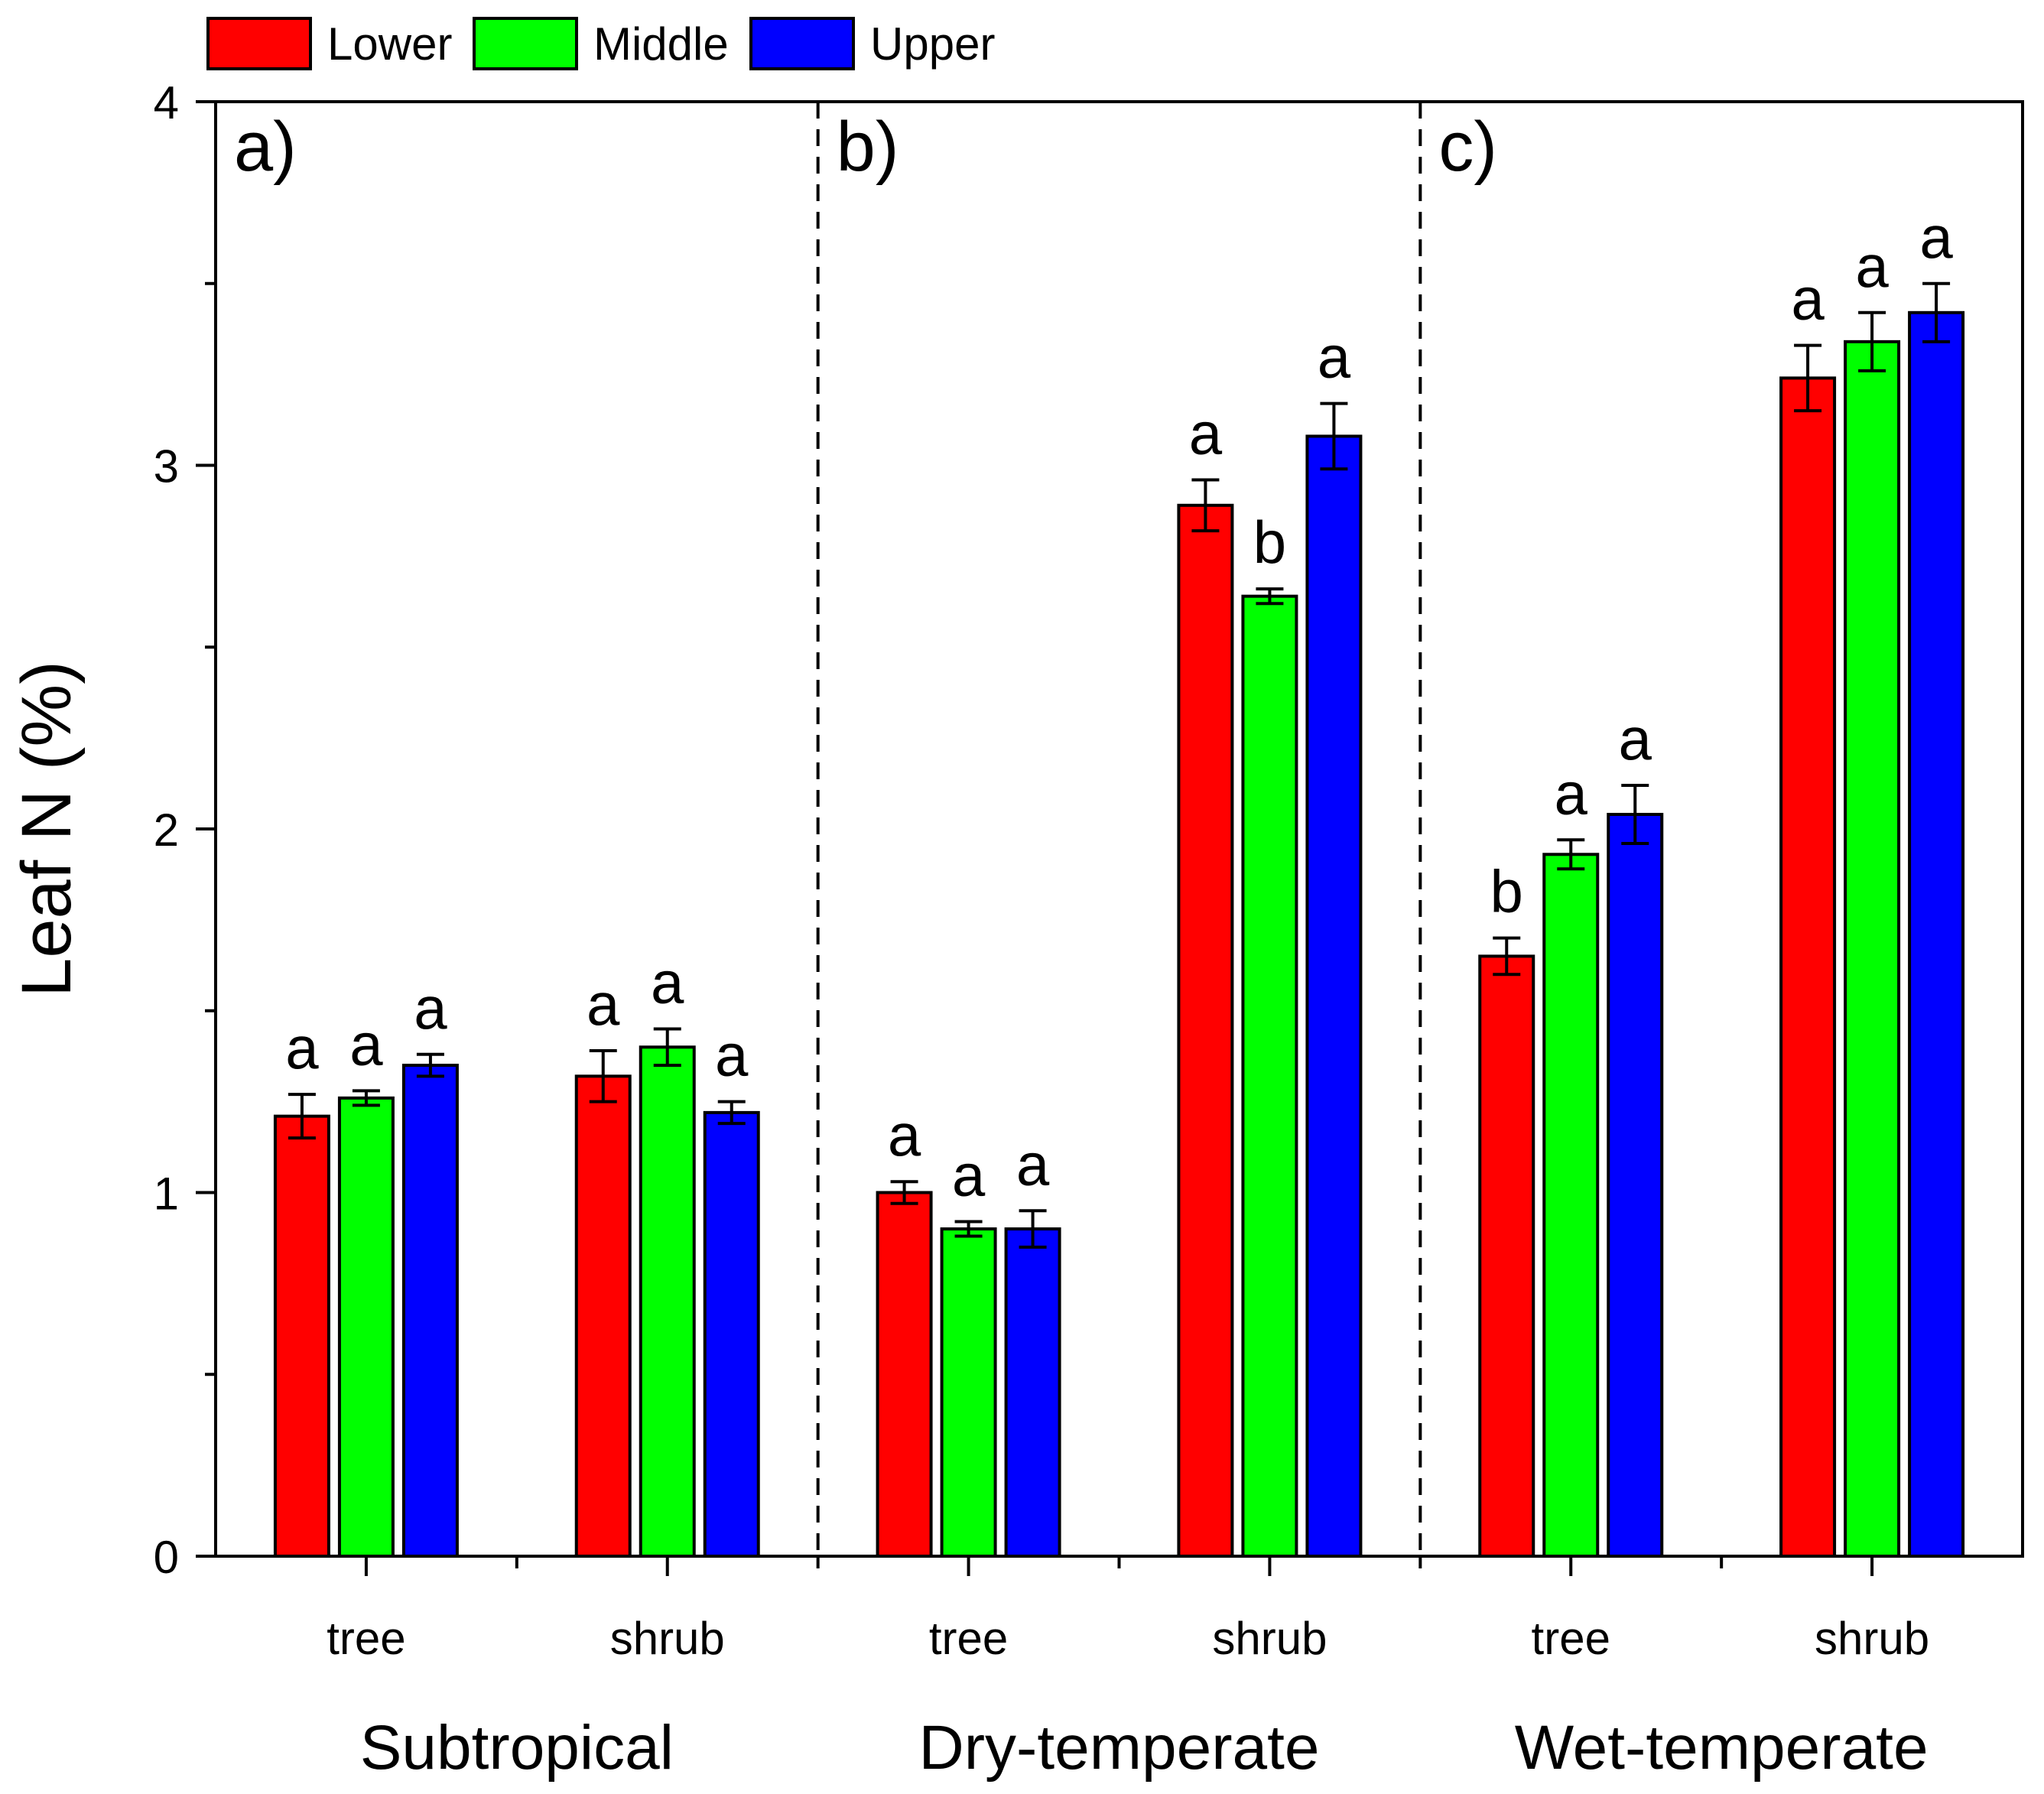 The width and height of the screenshot is (2044, 1794). I want to click on y-tick-label: 2, so click(166, 830).